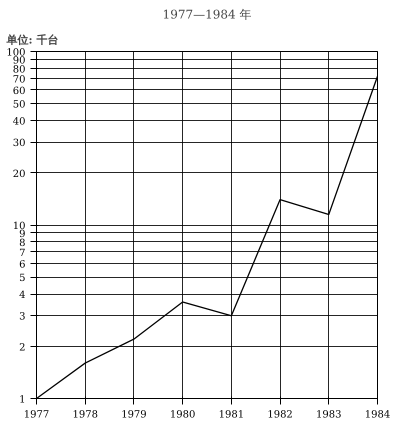  Describe the element at coordinates (19, 70) in the screenshot. I see `y-tick-label: 80` at that location.